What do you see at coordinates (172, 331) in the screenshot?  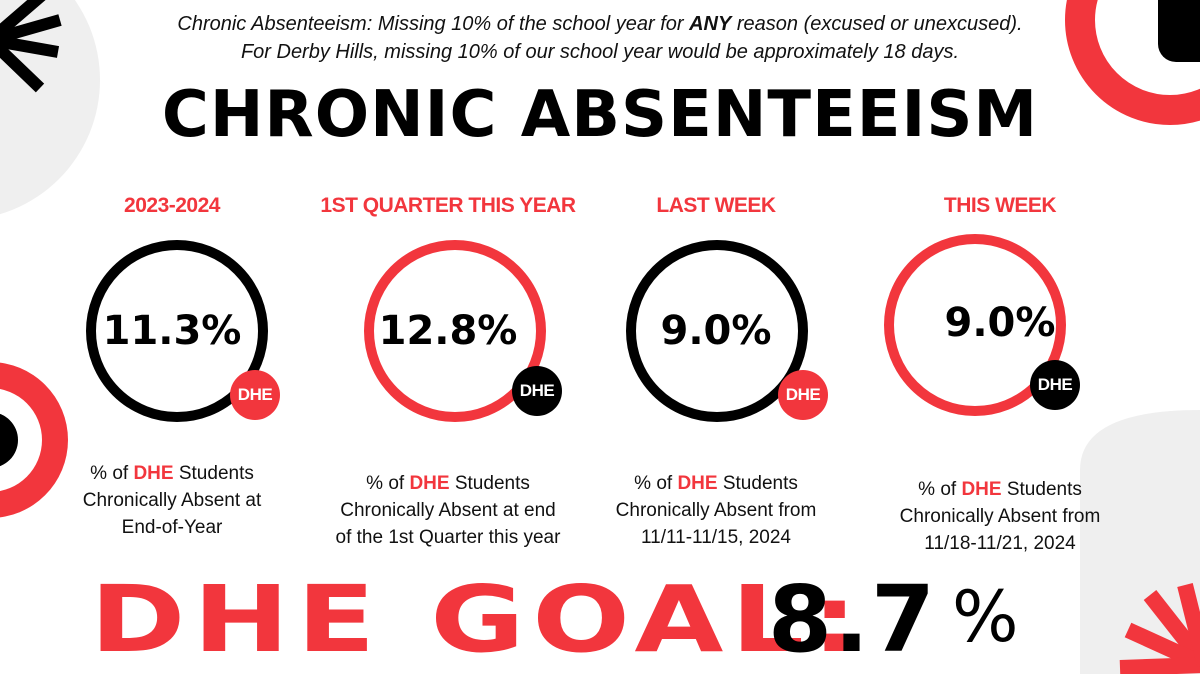 I see `stat-value: 11.3%` at bounding box center [172, 331].